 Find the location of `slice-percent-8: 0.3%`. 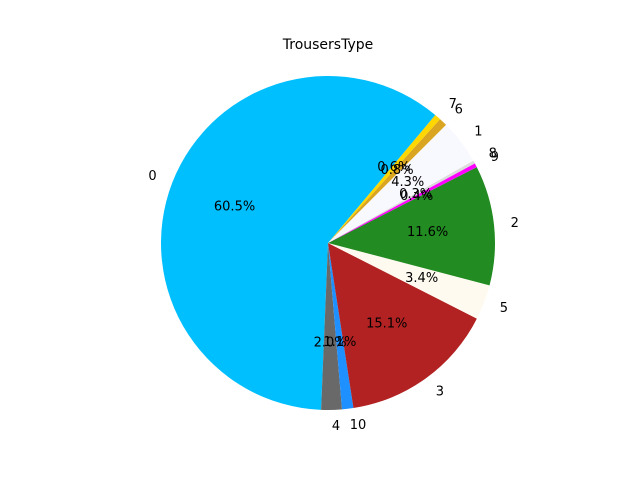

slice-percent-8: 0.3% is located at coordinates (415, 194).